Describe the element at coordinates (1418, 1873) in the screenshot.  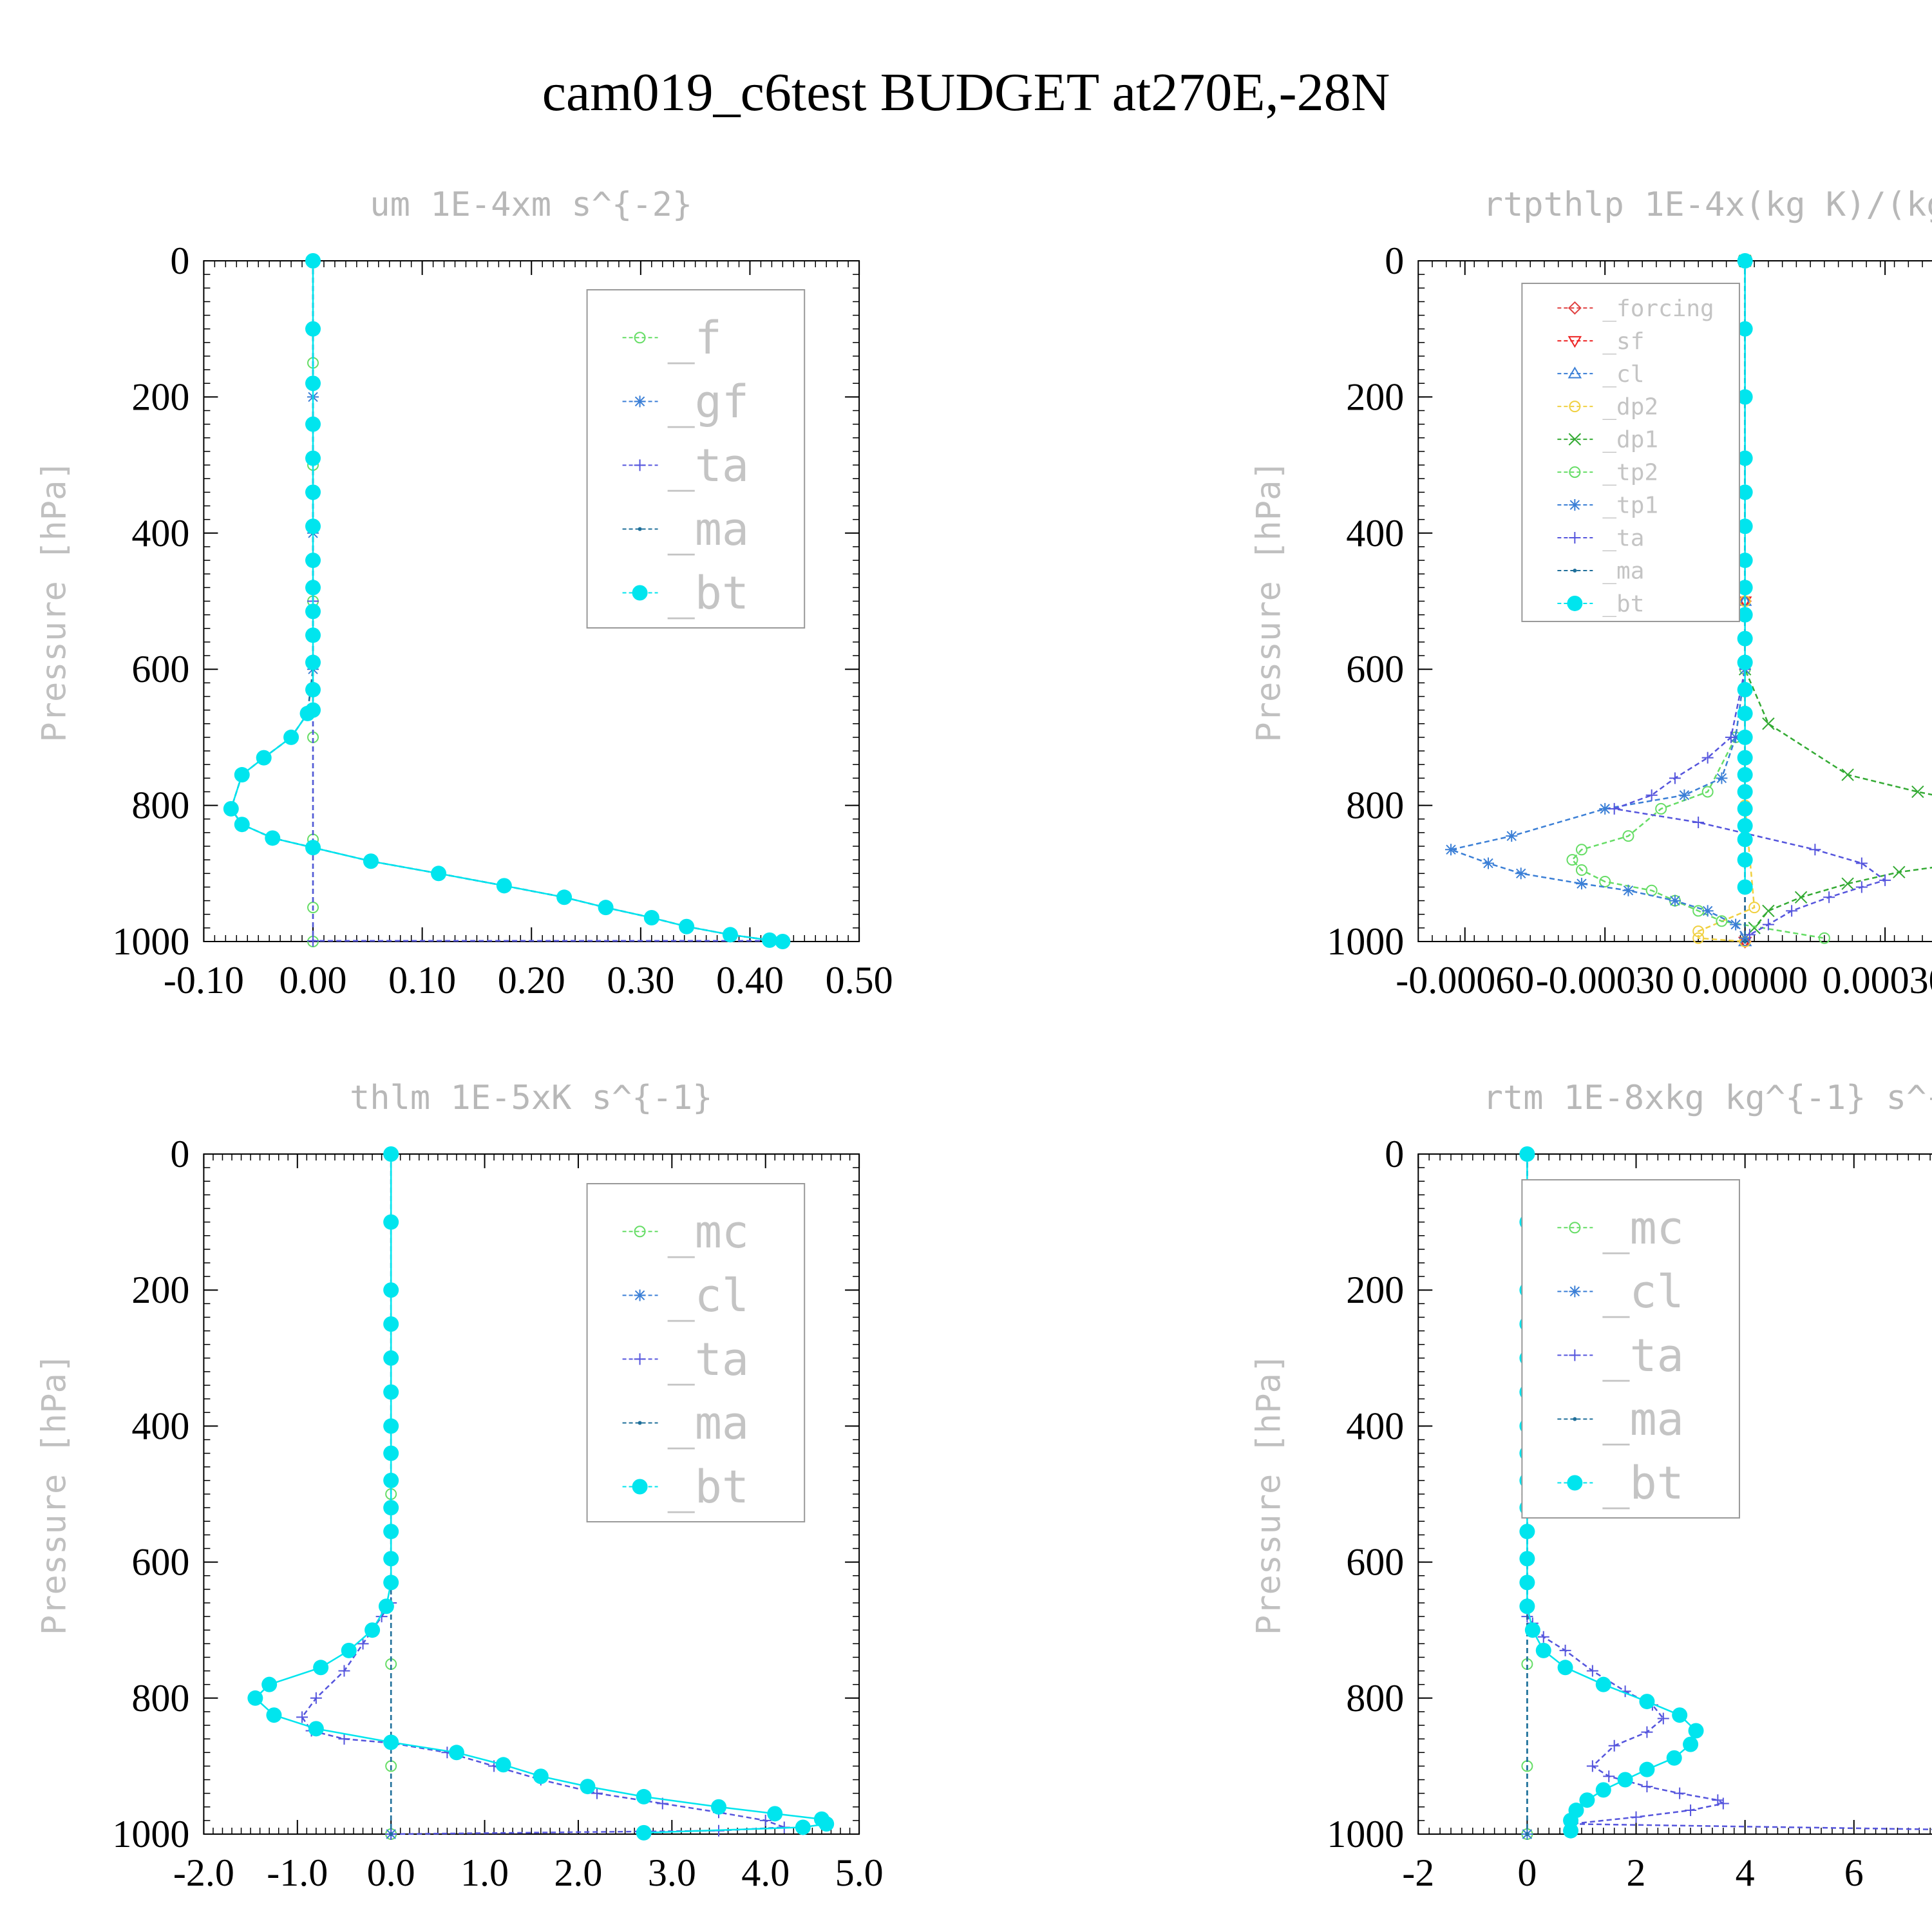
I see `x-tick-label: -2` at that location.